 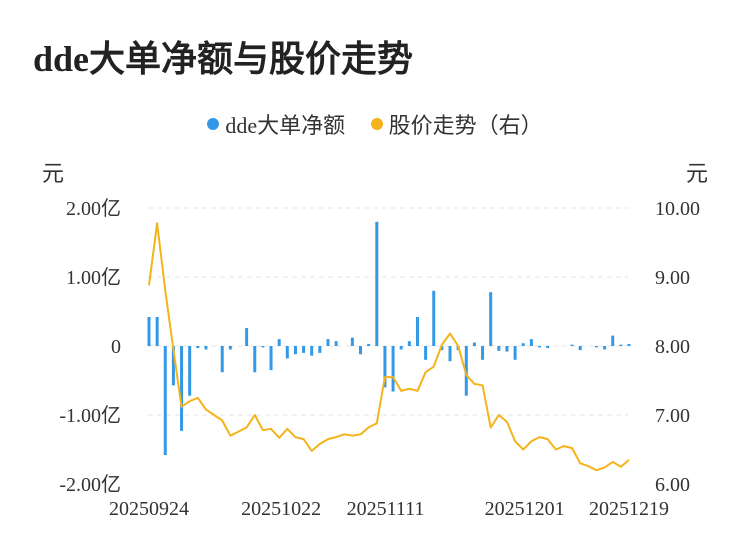 What do you see at coordinates (672, 278) in the screenshot?
I see `right-tick-label: 9.00` at bounding box center [672, 278].